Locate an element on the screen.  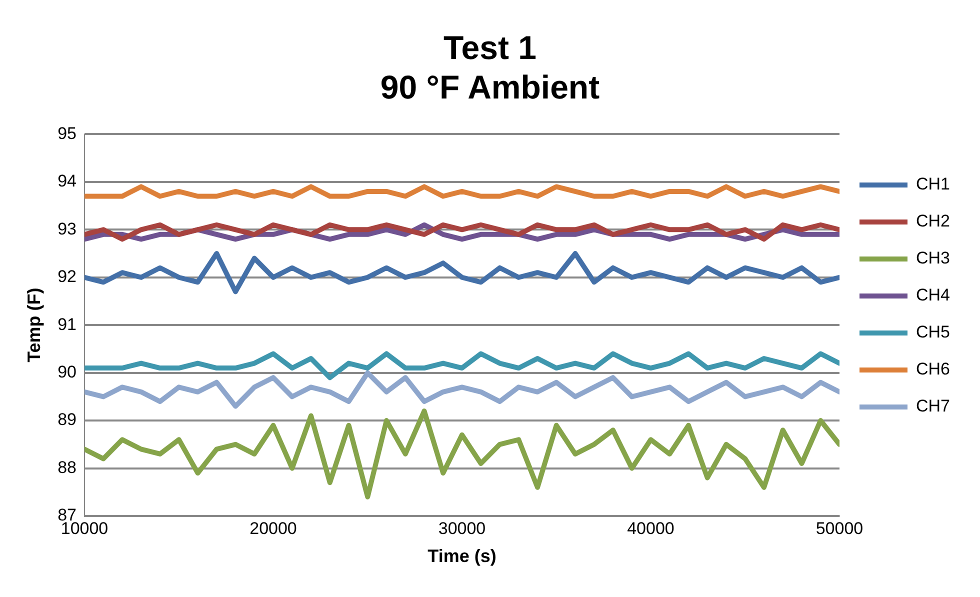
x-tick-label: 20000 is located at coordinates (273, 528).